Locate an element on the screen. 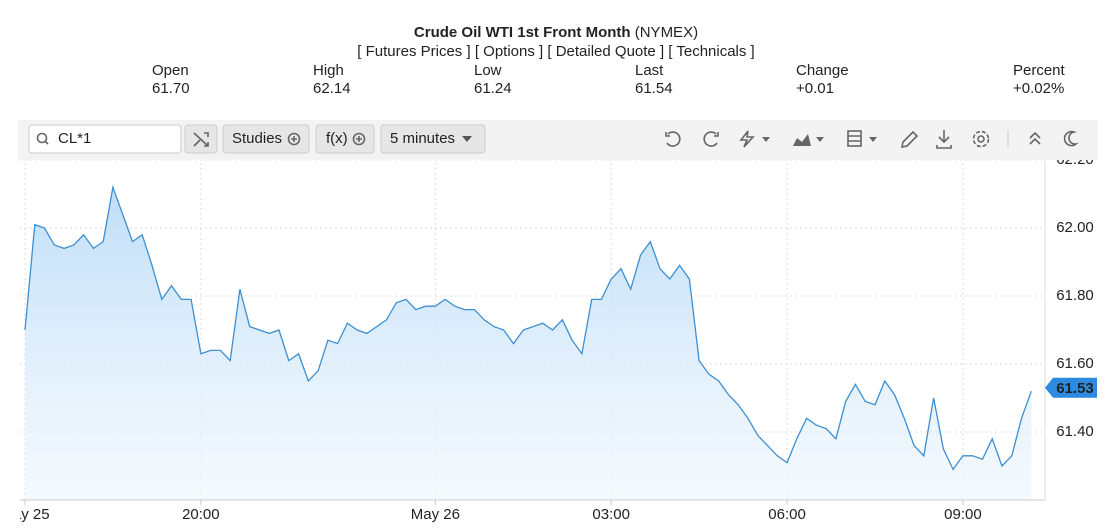 The height and width of the screenshot is (529, 1111). fx: f(x) is located at coordinates (337, 138).